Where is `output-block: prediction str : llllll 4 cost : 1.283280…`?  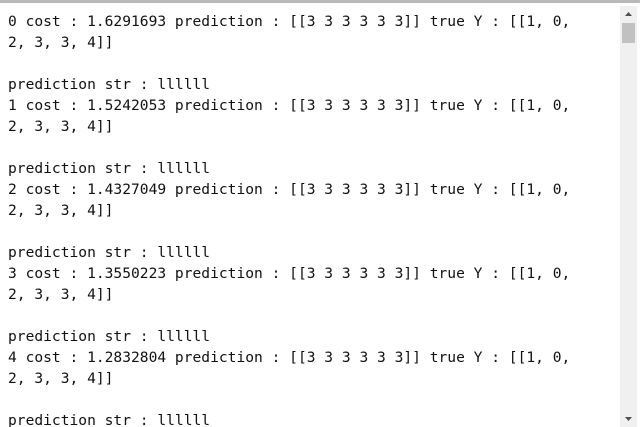 output-block: prediction str : llllll 4 cost : 1.283280… is located at coordinates (312, 357).